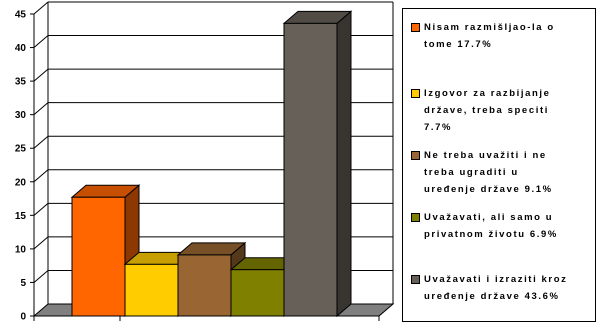  What do you see at coordinates (23, 317) in the screenshot?
I see `y-tick-label: 0` at bounding box center [23, 317].